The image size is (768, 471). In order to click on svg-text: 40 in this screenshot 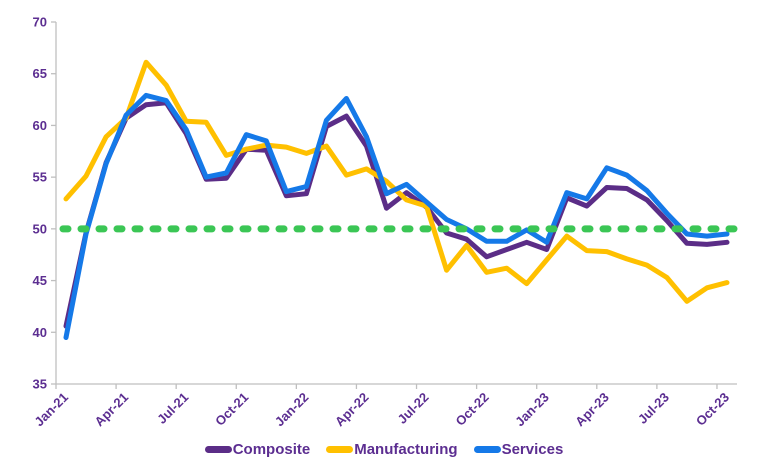, I will do `click(40, 332)`.